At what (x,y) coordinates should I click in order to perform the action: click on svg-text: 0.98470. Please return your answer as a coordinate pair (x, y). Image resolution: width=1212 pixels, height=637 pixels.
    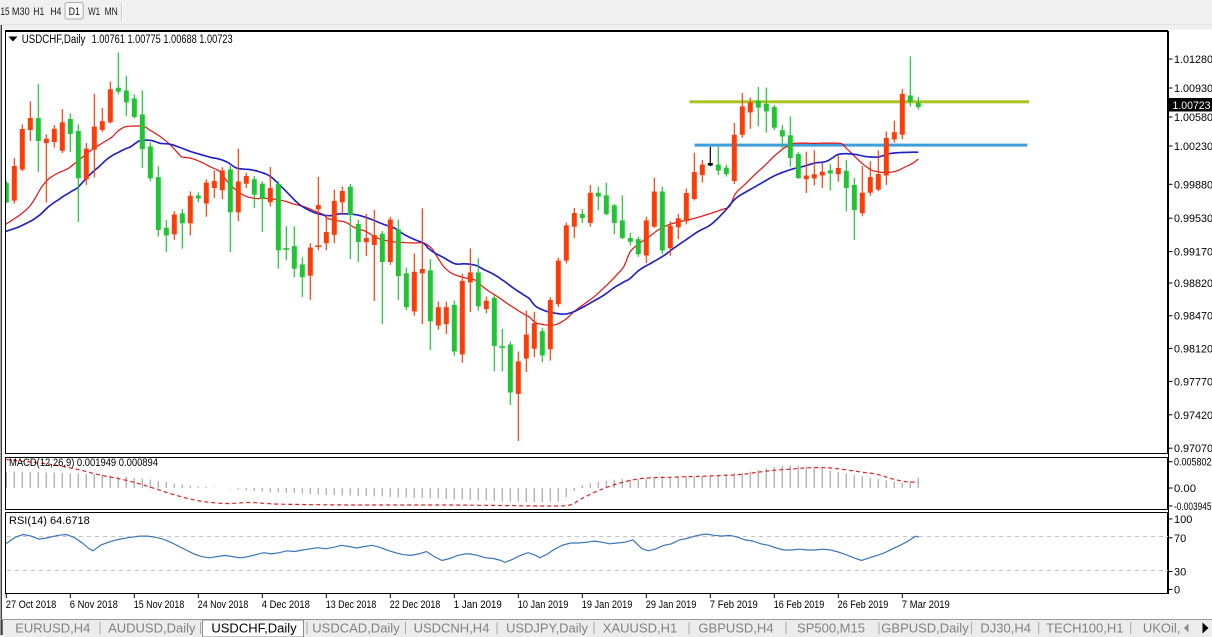
    Looking at the image, I should click on (1193, 317).